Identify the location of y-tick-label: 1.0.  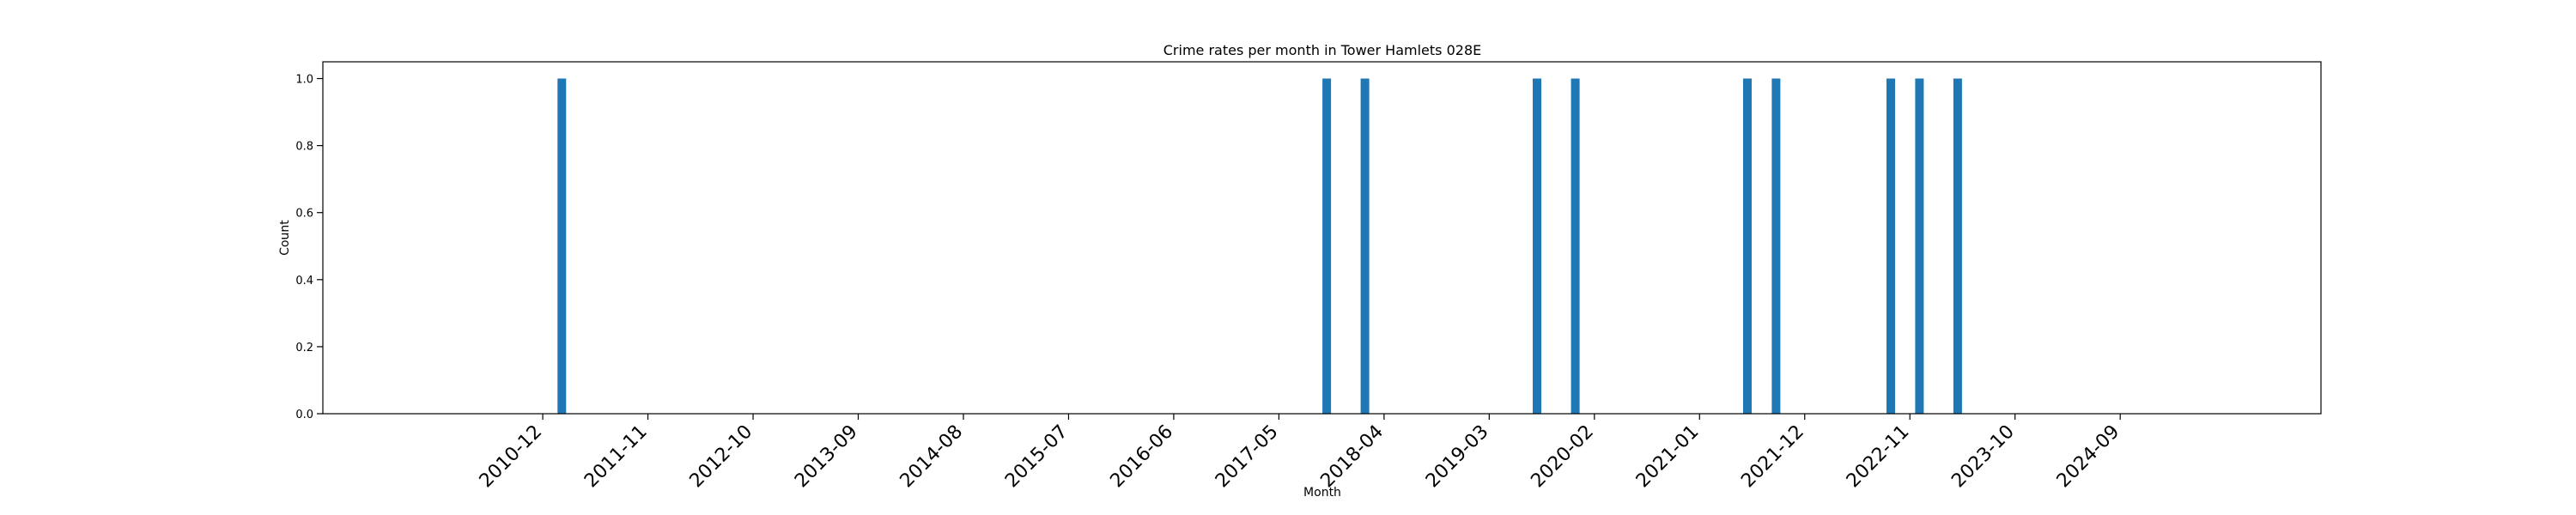
(304, 80).